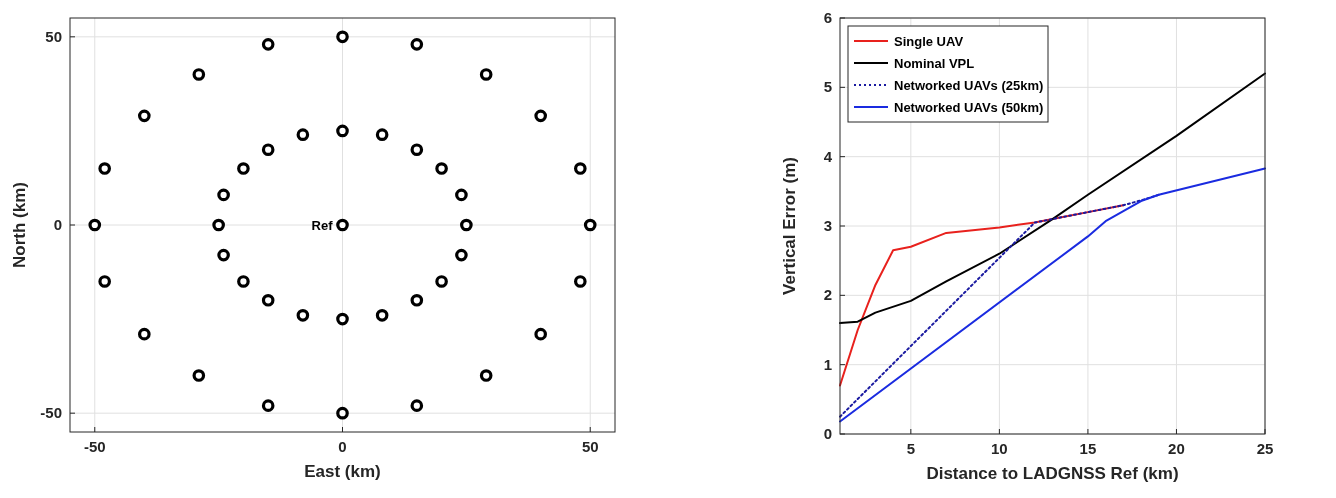  Describe the element at coordinates (789, 226) in the screenshot. I see `y-axis-title: Vertical Error (m)` at that location.